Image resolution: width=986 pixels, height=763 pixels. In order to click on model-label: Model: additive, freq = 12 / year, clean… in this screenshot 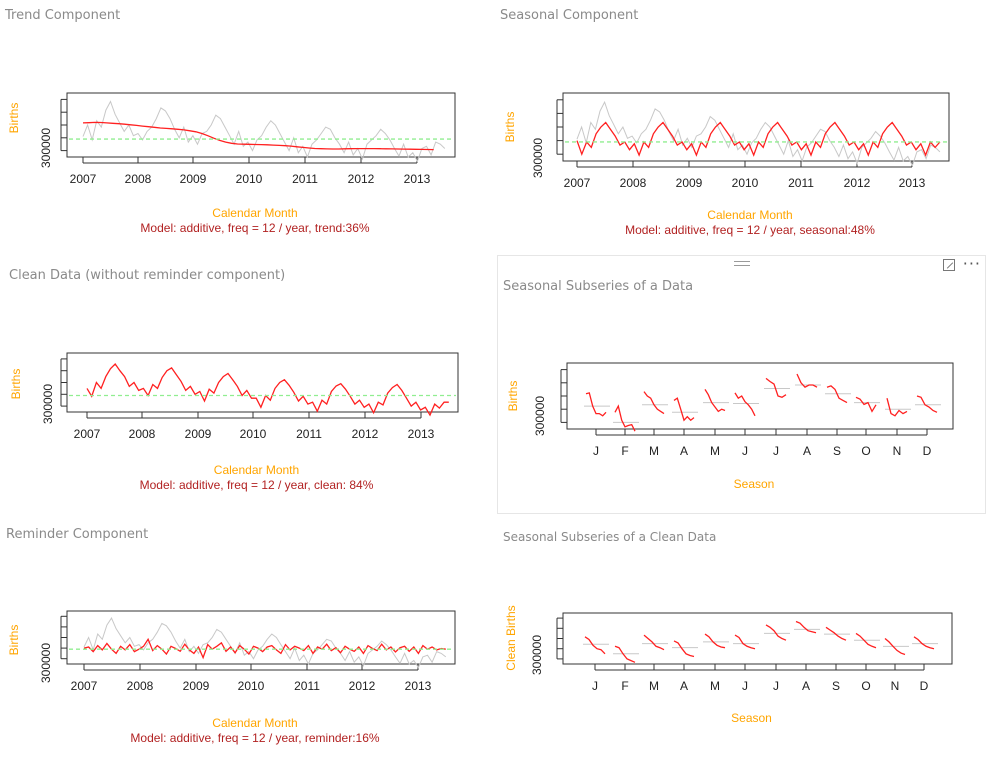, I will do `click(257, 485)`.